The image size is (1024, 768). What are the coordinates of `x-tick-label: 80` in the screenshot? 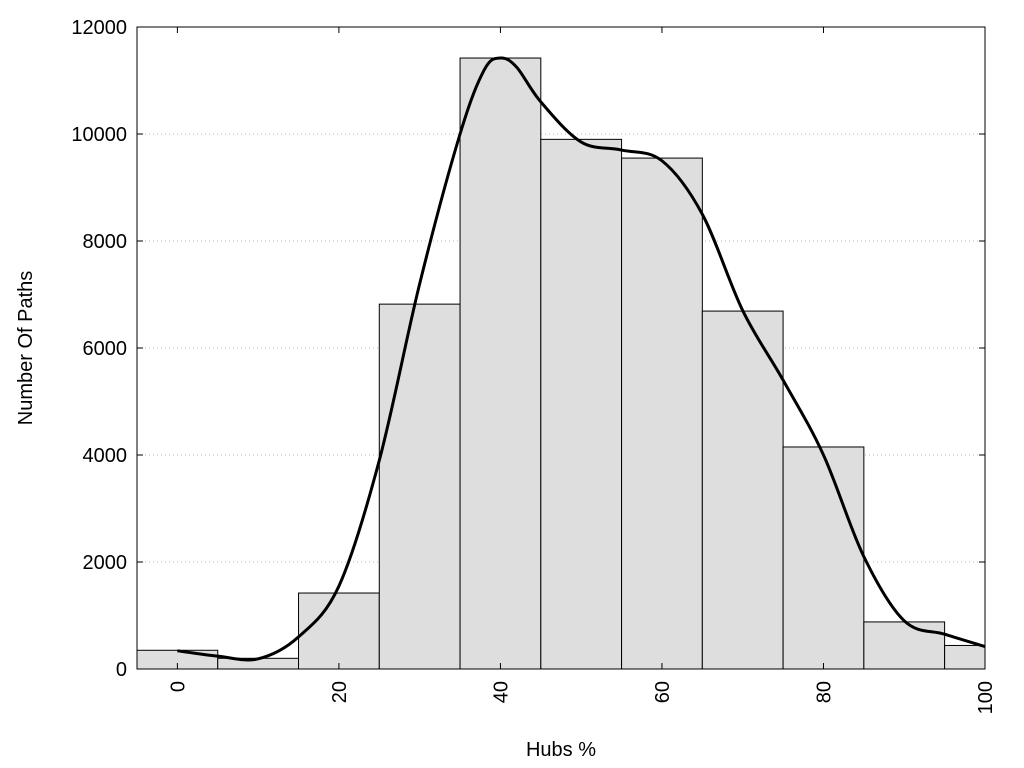 It's located at (824, 692).